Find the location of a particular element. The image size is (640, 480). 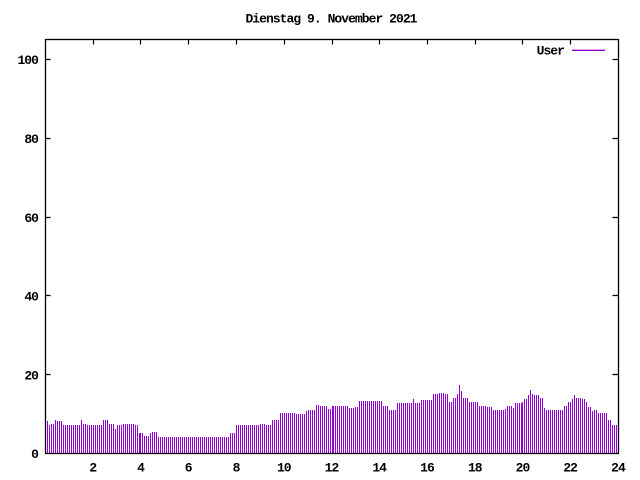

svg-text: Dienstag 9. November 2021 is located at coordinates (331, 19).